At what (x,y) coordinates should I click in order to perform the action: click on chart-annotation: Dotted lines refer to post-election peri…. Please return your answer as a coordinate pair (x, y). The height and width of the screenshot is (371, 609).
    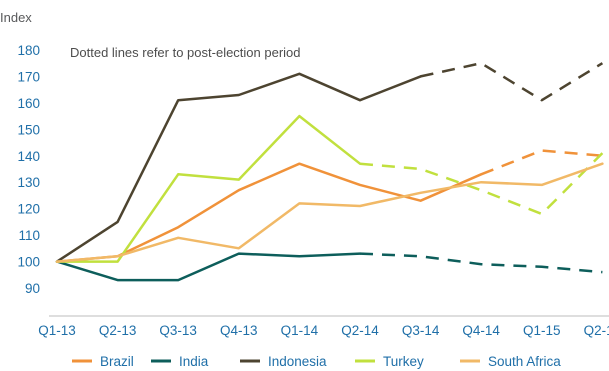
    Looking at the image, I should click on (185, 52).